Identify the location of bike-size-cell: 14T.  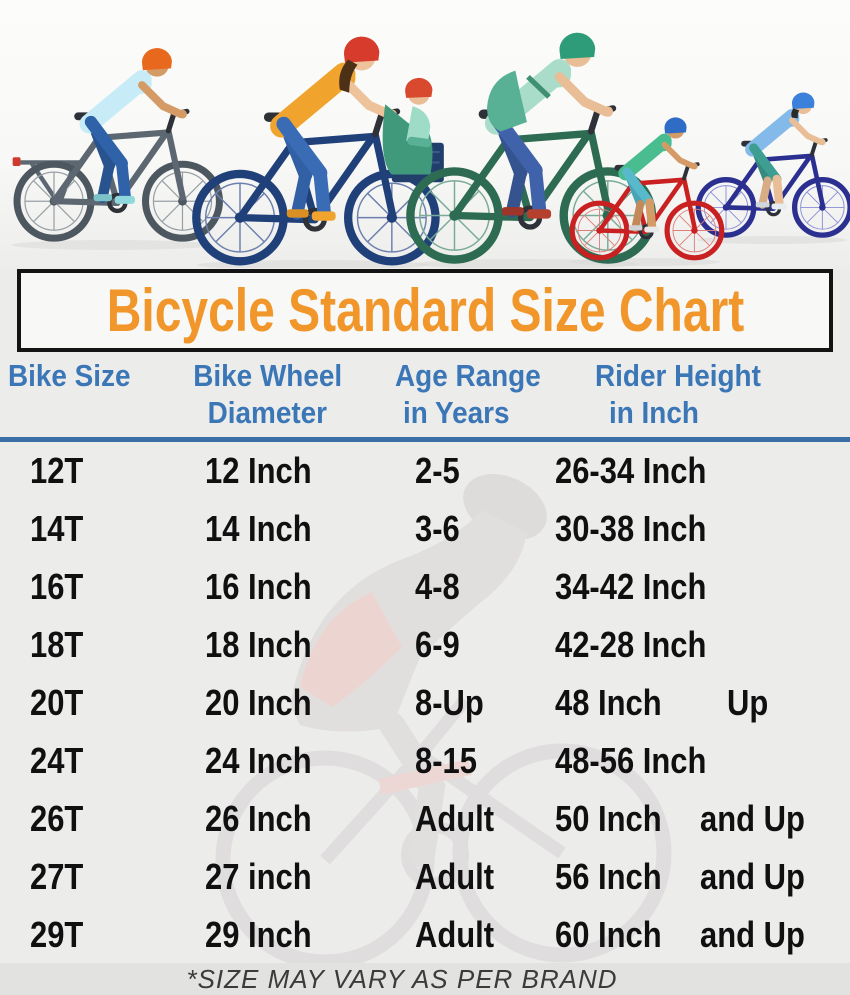
(57, 528).